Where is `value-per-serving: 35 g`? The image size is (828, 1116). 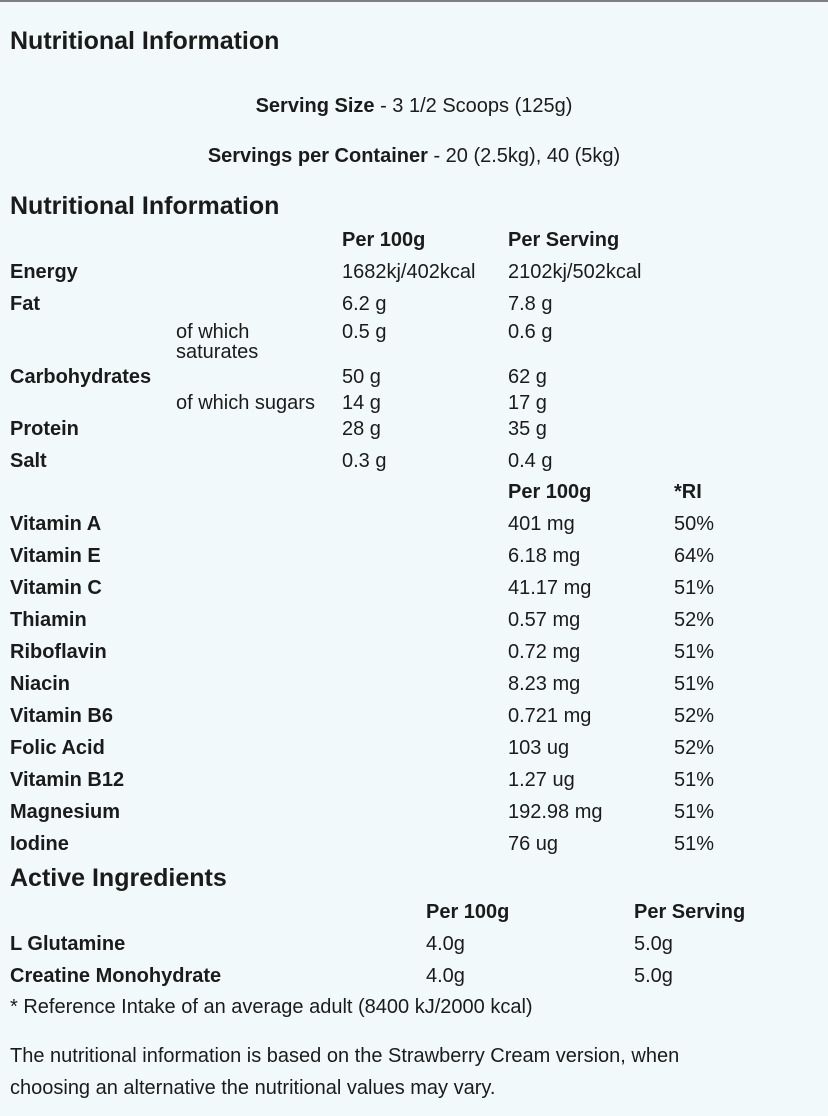 value-per-serving: 35 g is located at coordinates (527, 429).